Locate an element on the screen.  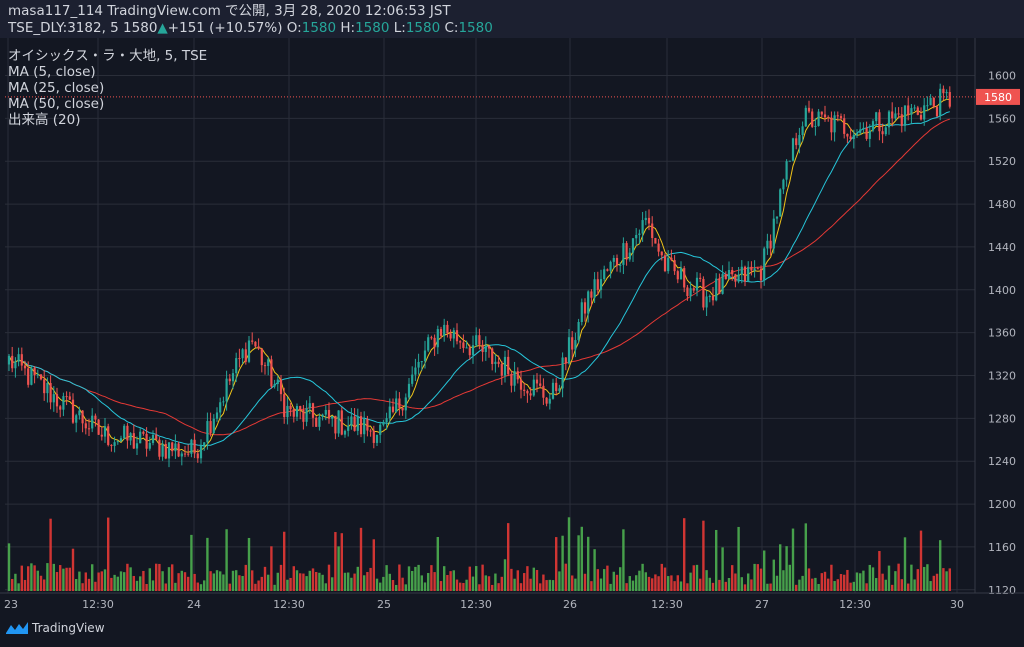
legend-ma50: MA (50, close) is located at coordinates (56, 104).